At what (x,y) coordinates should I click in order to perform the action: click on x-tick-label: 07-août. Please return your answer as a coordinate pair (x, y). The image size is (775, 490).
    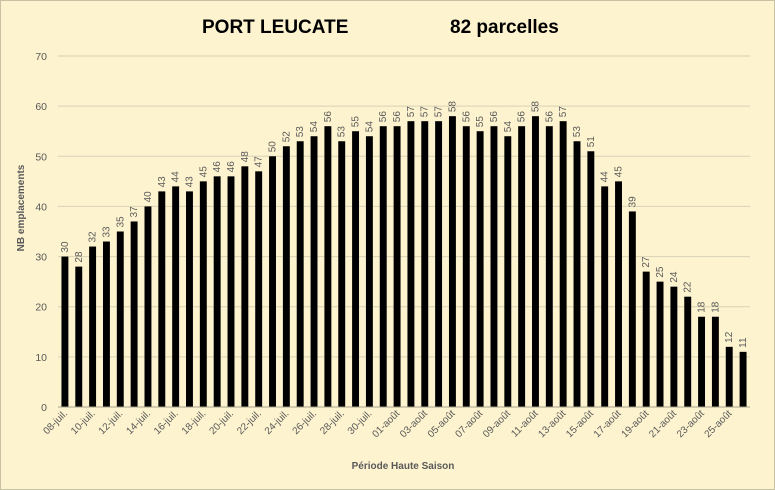
    Looking at the image, I should click on (469, 424).